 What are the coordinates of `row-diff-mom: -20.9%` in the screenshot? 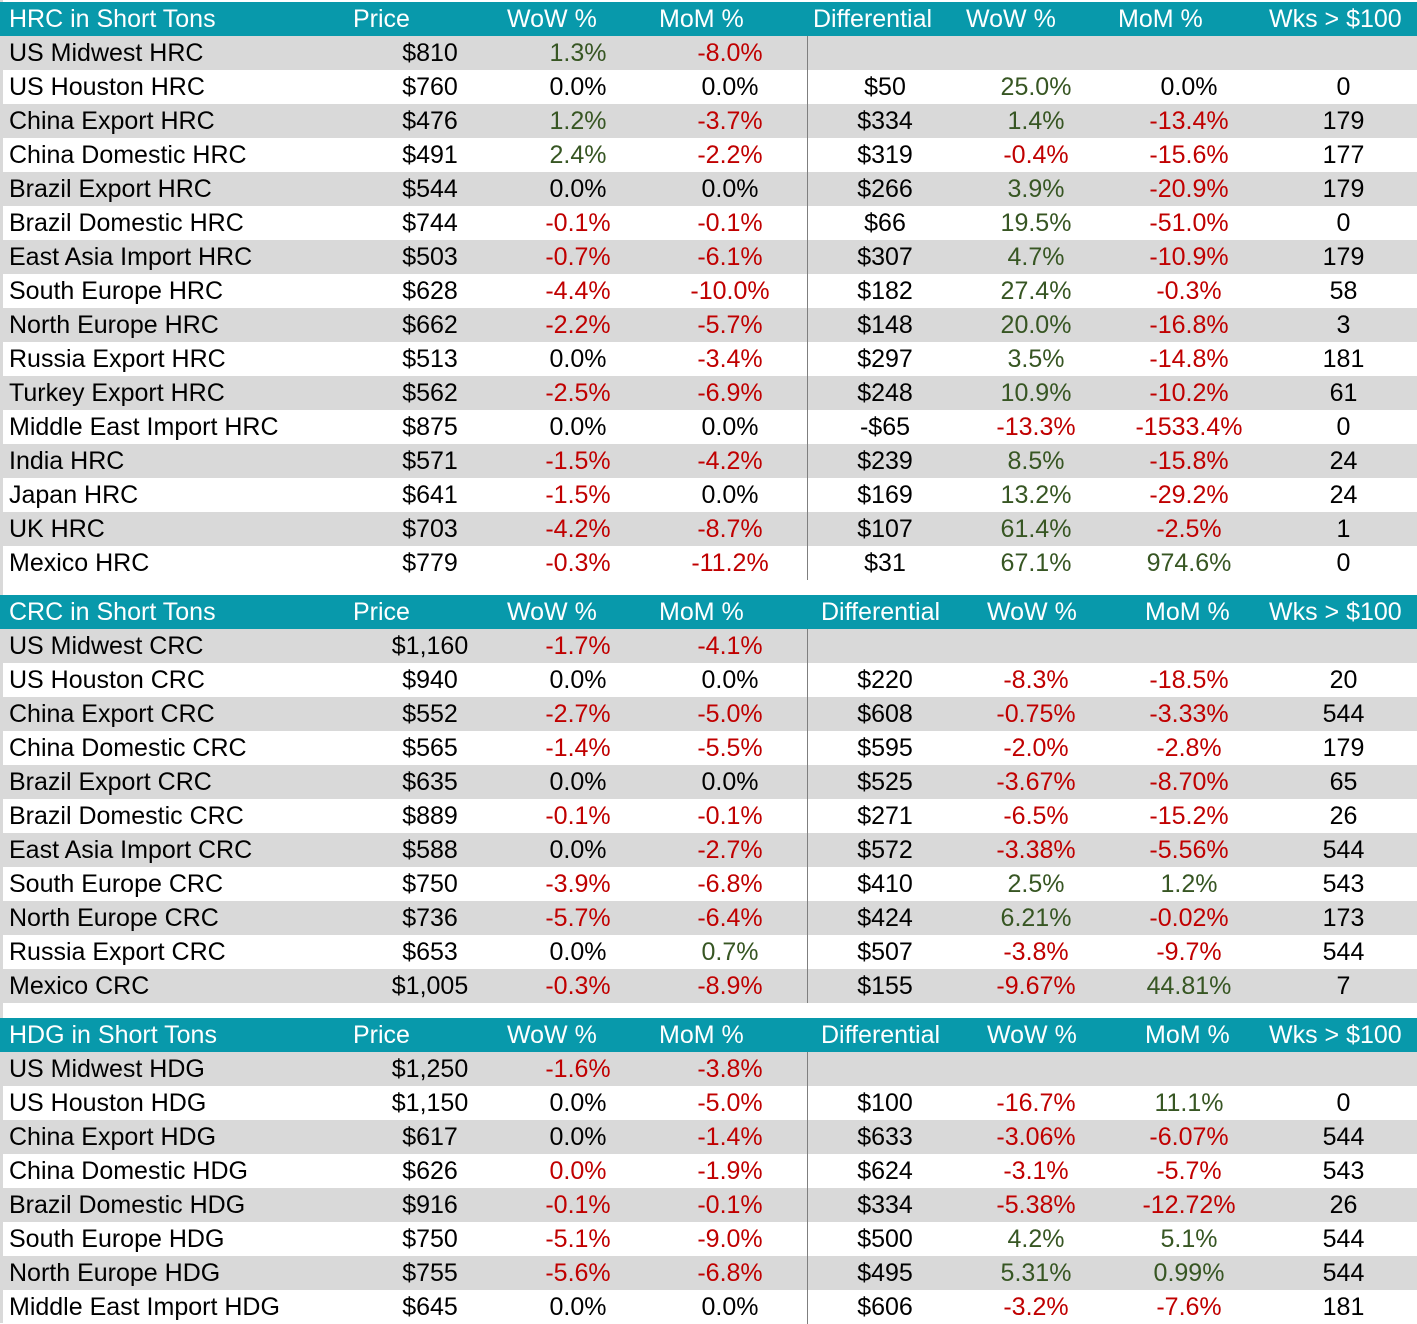 It's located at (1189, 189).